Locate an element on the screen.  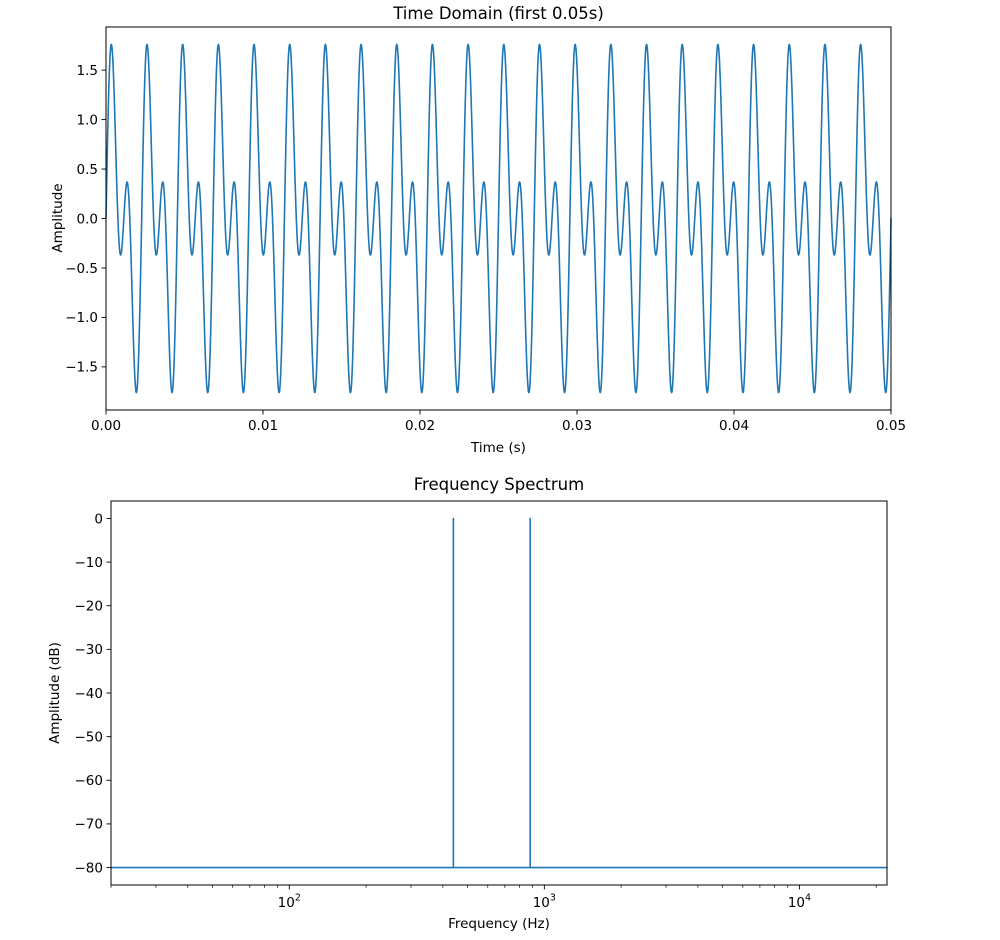
time-domain-title: Time Domain (first 0.05s) is located at coordinates (498, 13).